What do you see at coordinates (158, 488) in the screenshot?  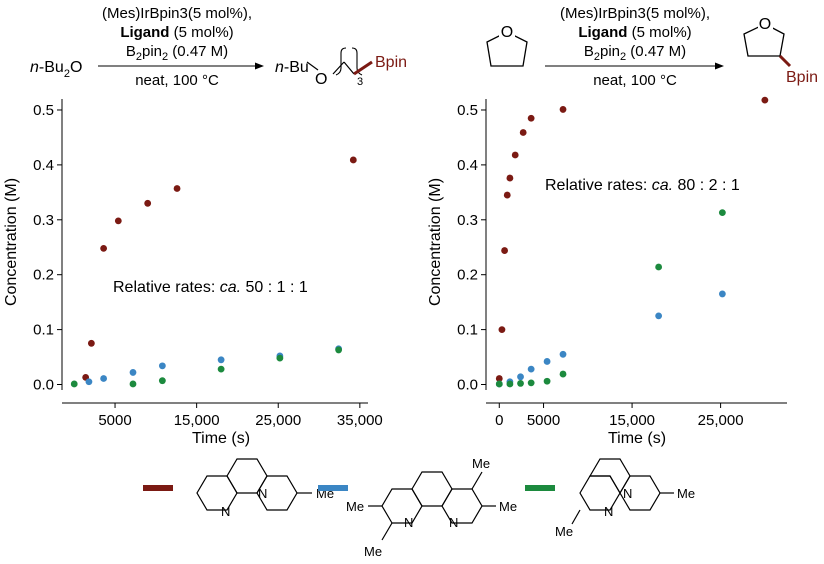 I see `legend-swatch-red` at bounding box center [158, 488].